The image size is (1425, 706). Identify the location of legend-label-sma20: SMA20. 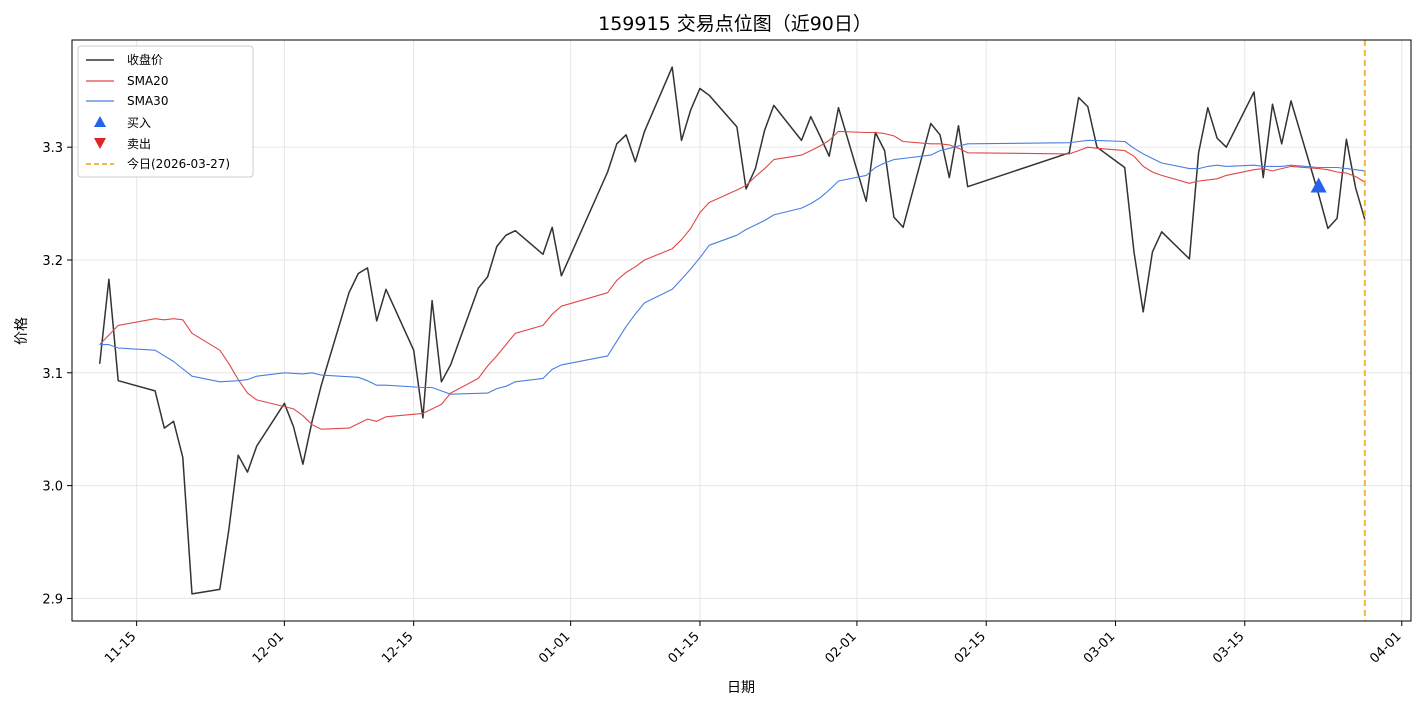
(147, 81).